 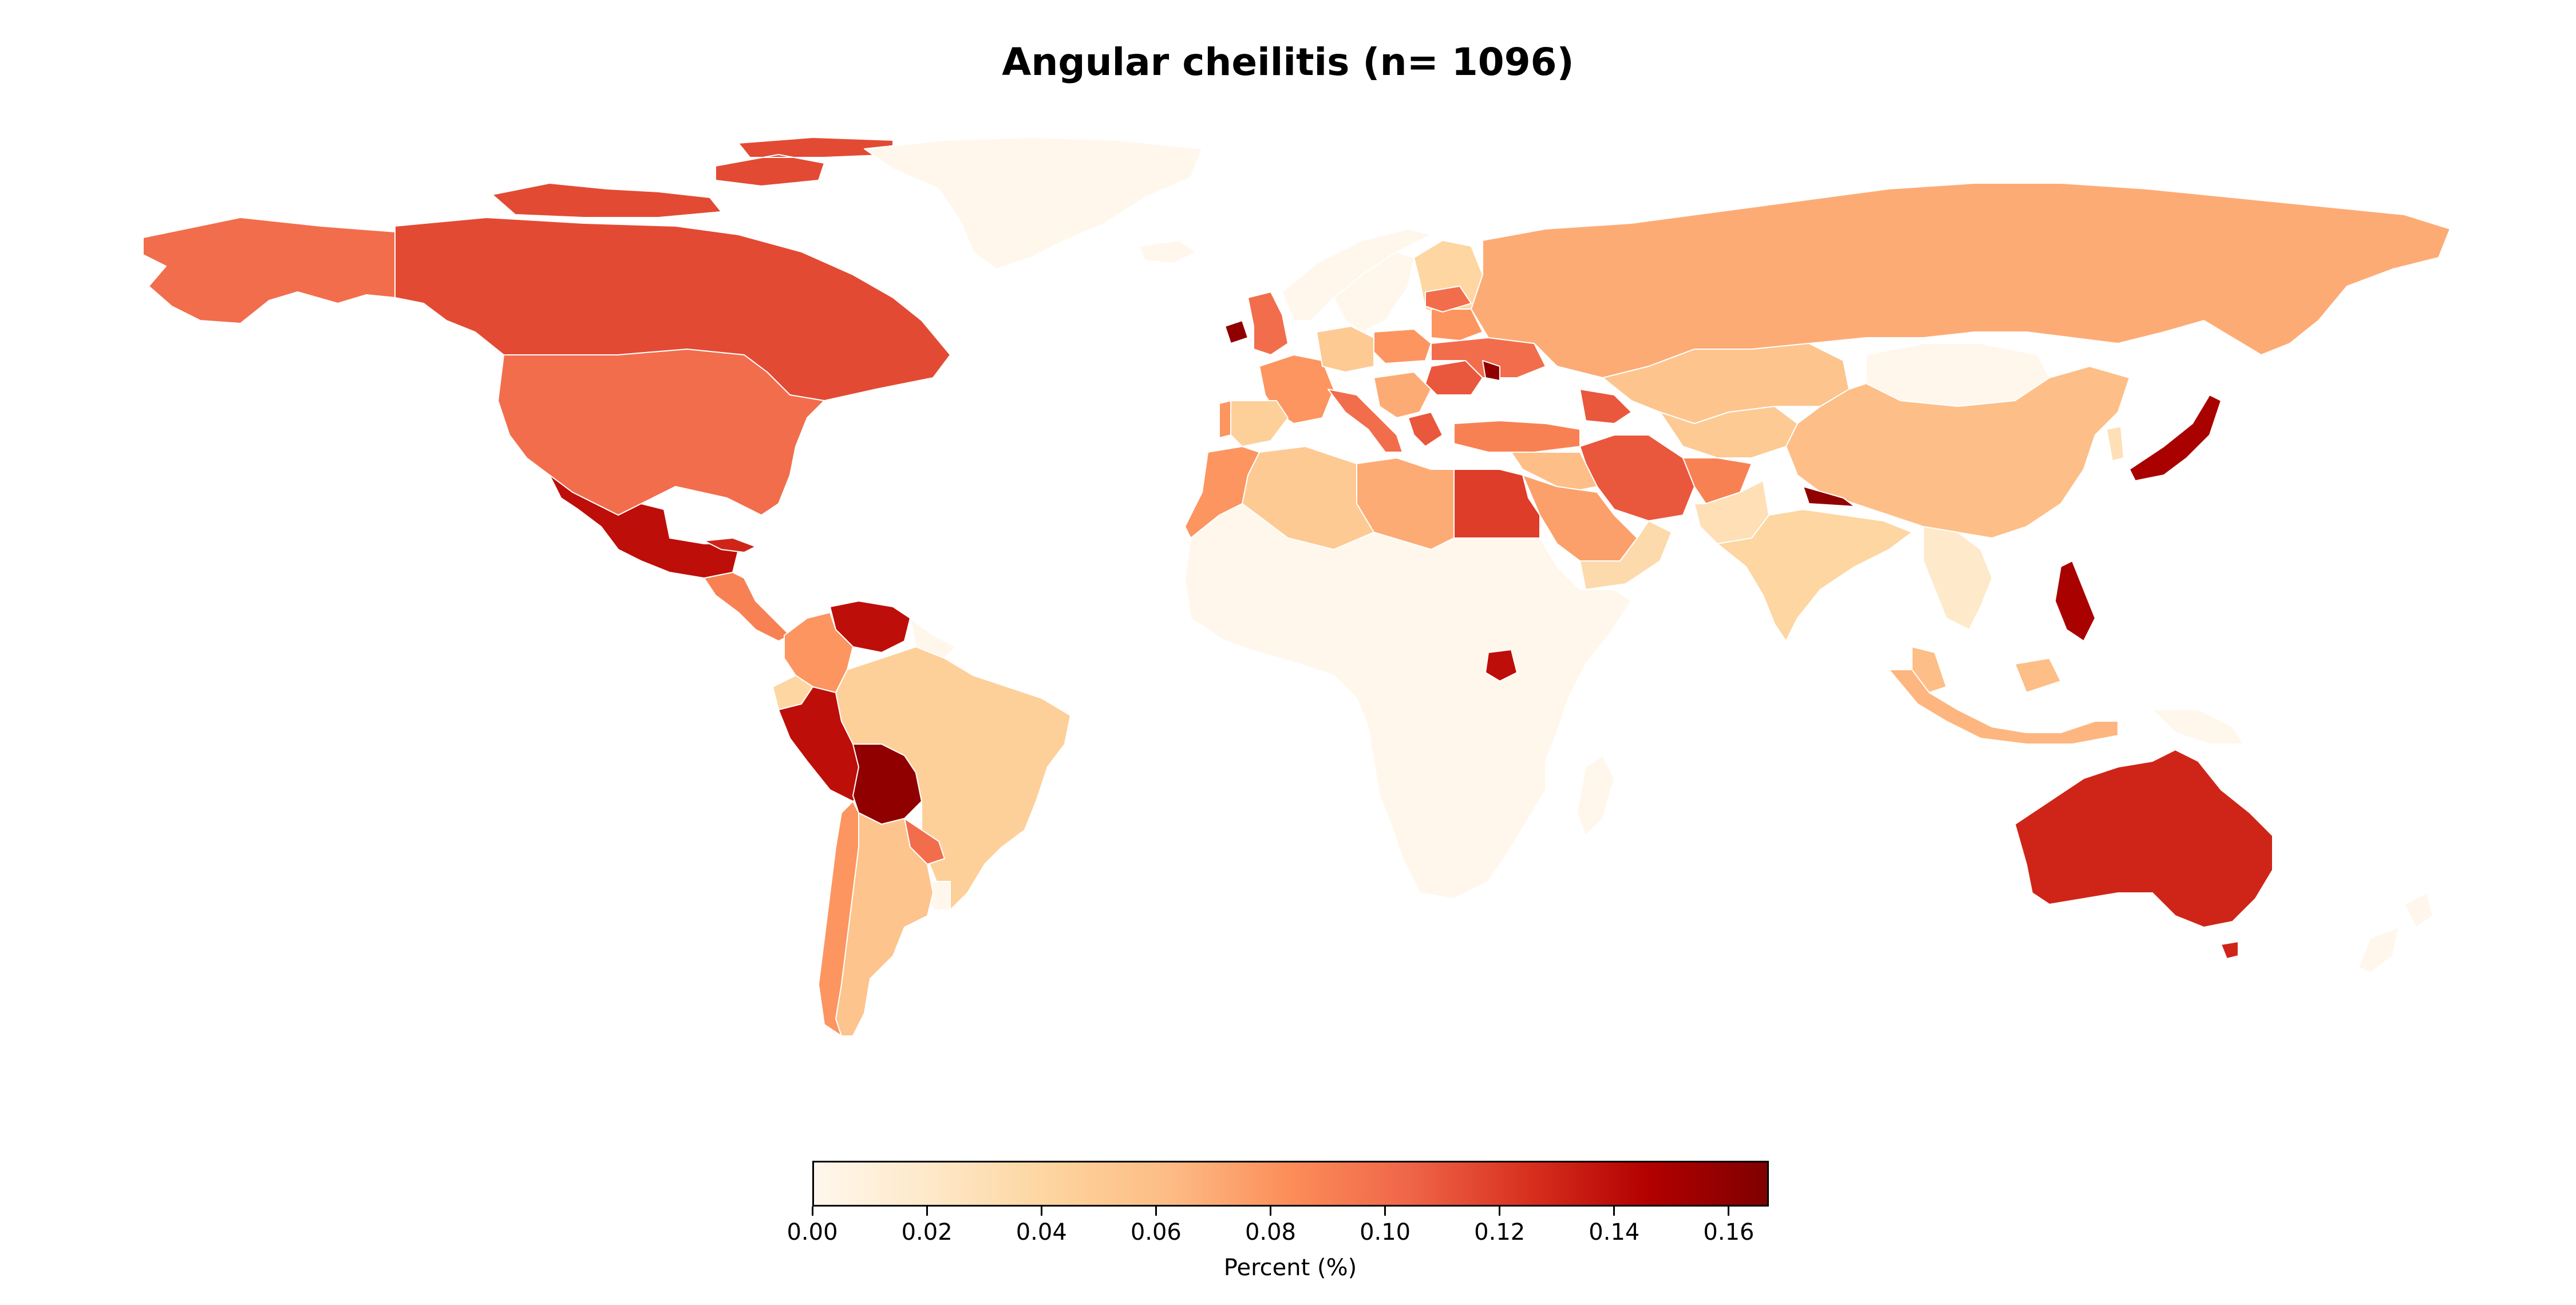 I want to click on region-baltics, so click(x=1448, y=299).